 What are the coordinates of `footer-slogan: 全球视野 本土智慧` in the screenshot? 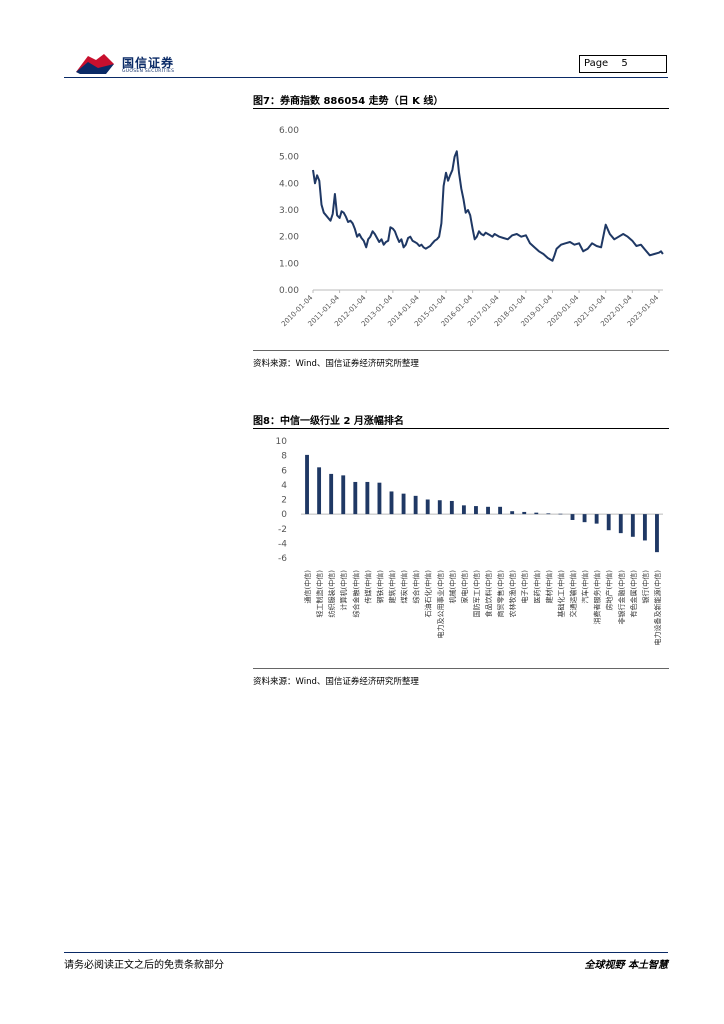 It's located at (626, 965).